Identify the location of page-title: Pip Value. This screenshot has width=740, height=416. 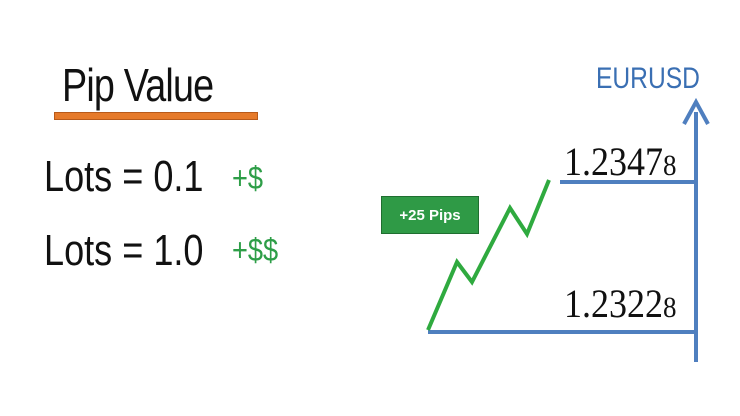
(138, 85).